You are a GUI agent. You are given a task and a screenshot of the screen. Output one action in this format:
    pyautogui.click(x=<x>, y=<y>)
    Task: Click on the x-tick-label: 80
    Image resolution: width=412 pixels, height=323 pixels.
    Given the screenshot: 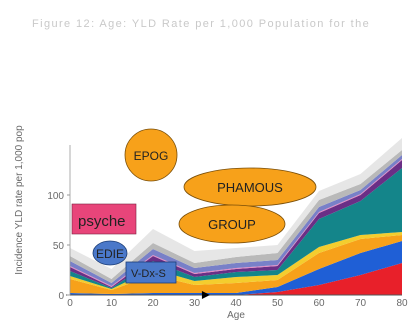 What is the action you would take?
    pyautogui.click(x=402, y=303)
    